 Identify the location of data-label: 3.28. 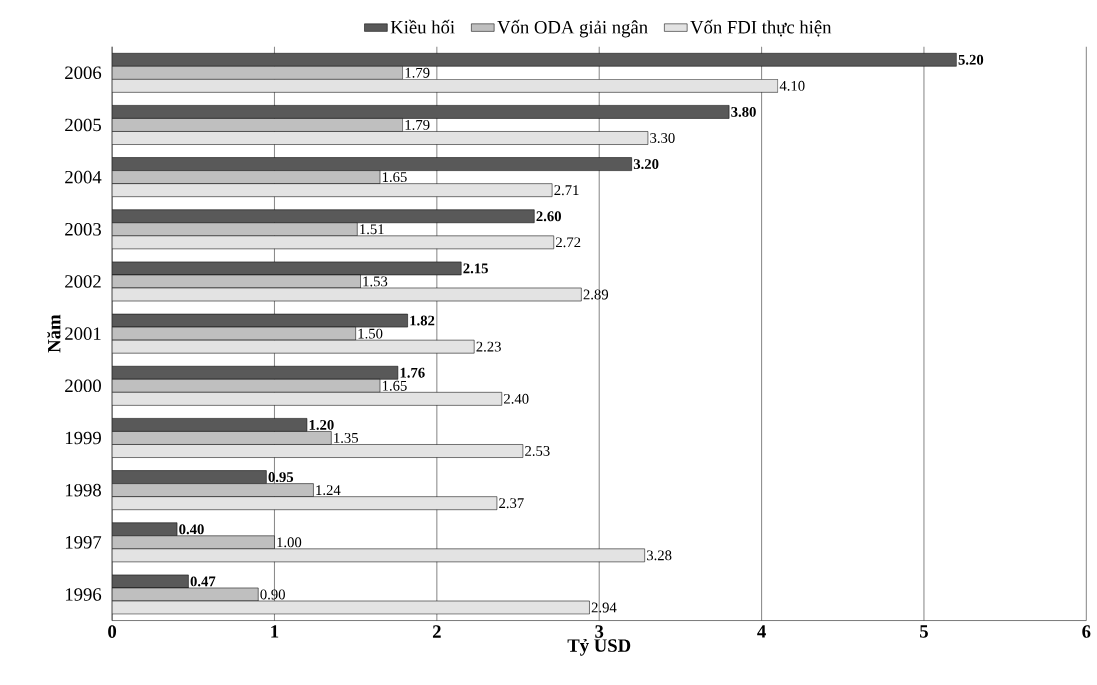
(659, 555).